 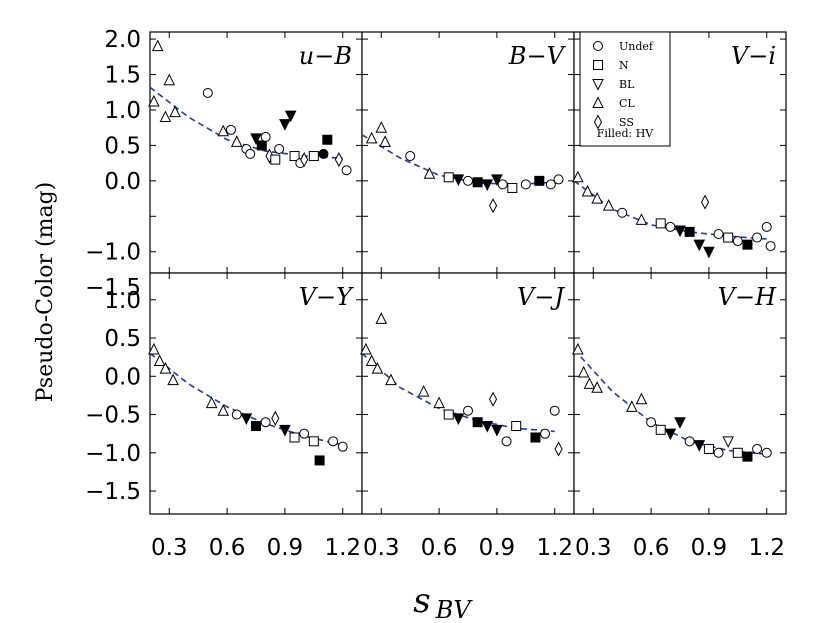 I want to click on panel-label: B−V, so click(x=537, y=56).